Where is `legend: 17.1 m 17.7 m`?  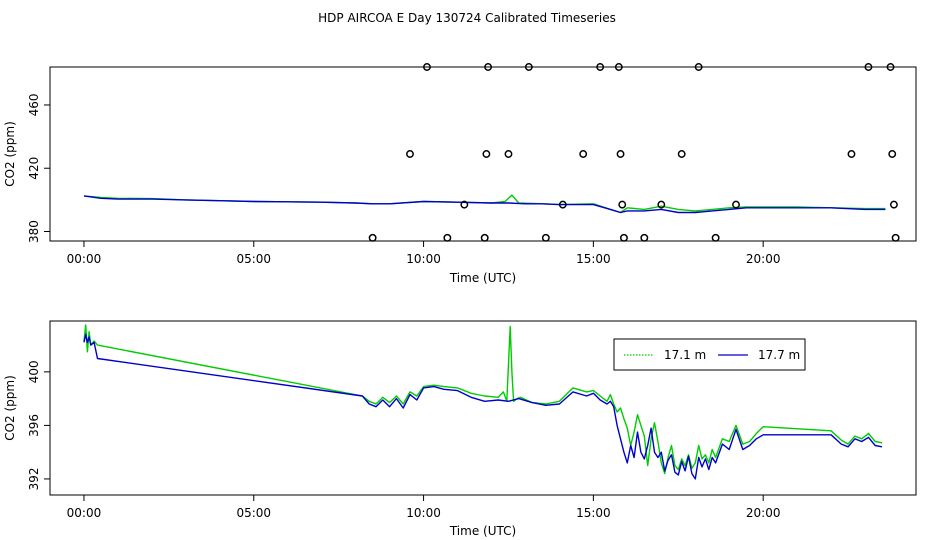
legend: 17.1 m 17.7 m is located at coordinates (709, 354).